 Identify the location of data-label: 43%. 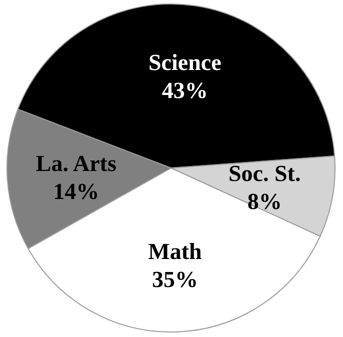
(185, 90).